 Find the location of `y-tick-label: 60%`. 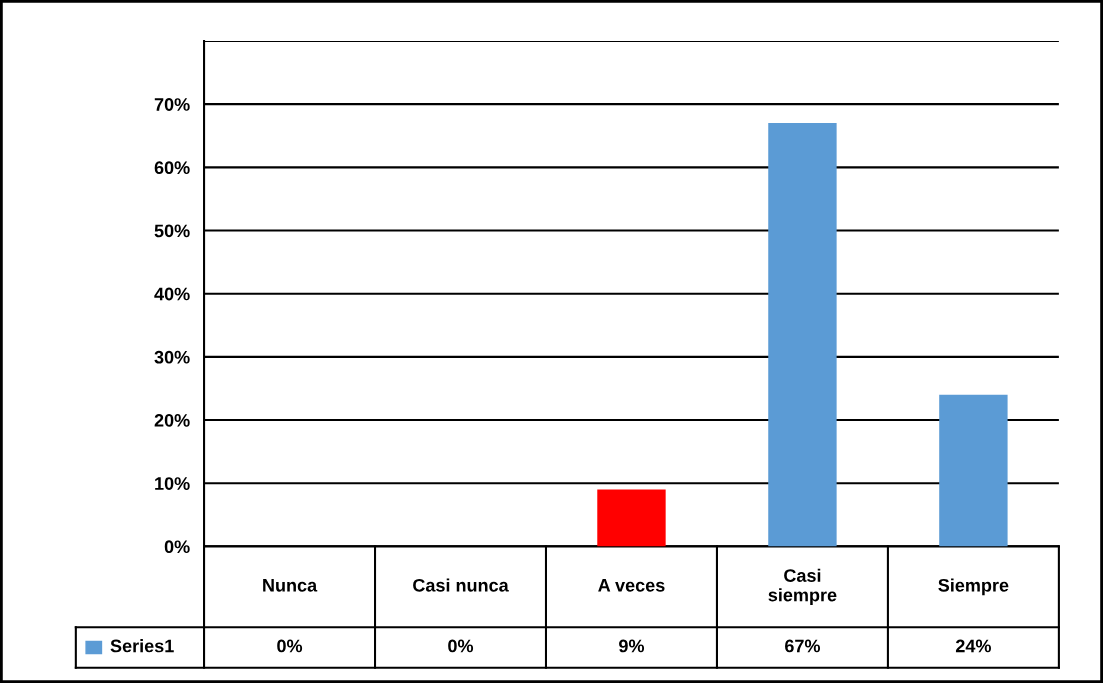

y-tick-label: 60% is located at coordinates (172, 168).